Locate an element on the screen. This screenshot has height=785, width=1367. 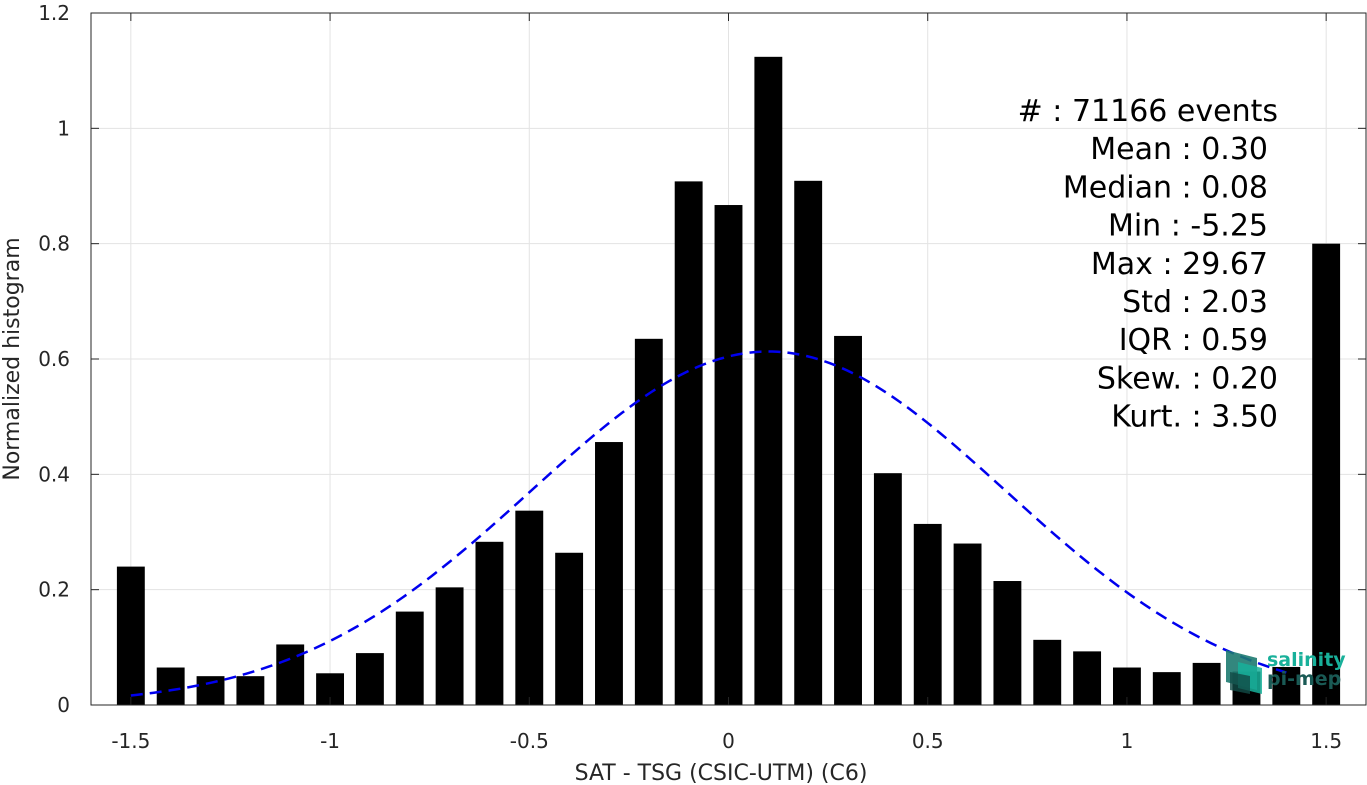
stats-line: Max : 29.67 is located at coordinates (1179, 264).